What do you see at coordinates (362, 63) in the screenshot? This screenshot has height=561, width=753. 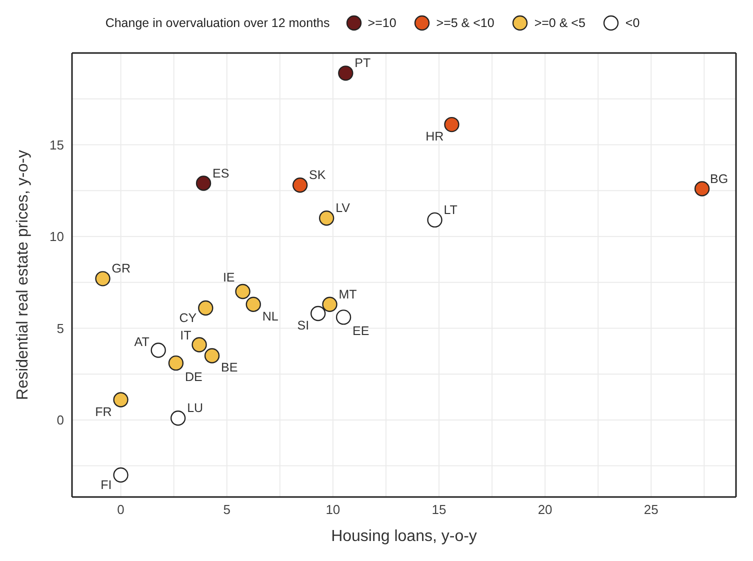 I see `annotation: PT` at bounding box center [362, 63].